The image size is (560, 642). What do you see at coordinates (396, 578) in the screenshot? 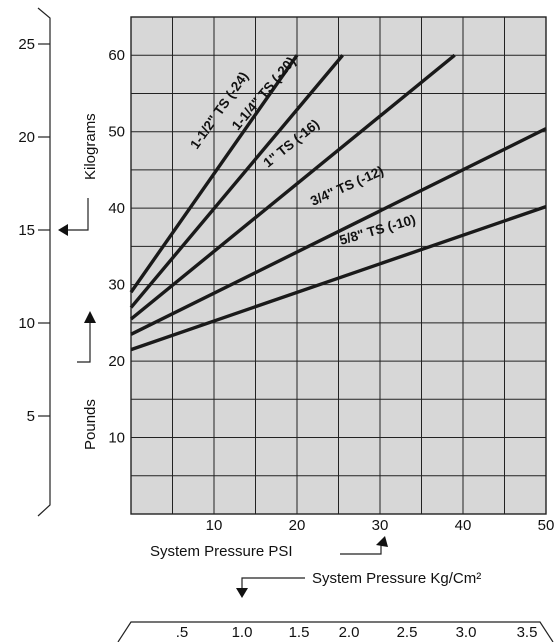
I see `kg-pressure-label: System Pressure Kg/Cm²` at bounding box center [396, 578].